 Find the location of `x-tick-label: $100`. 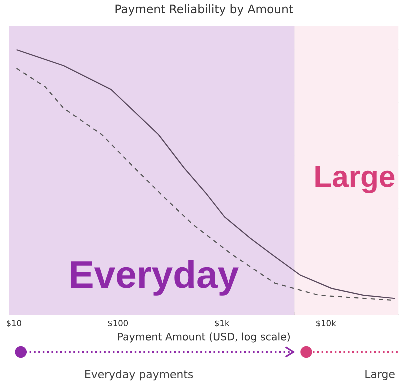

x-tick-label: $100 is located at coordinates (118, 324).